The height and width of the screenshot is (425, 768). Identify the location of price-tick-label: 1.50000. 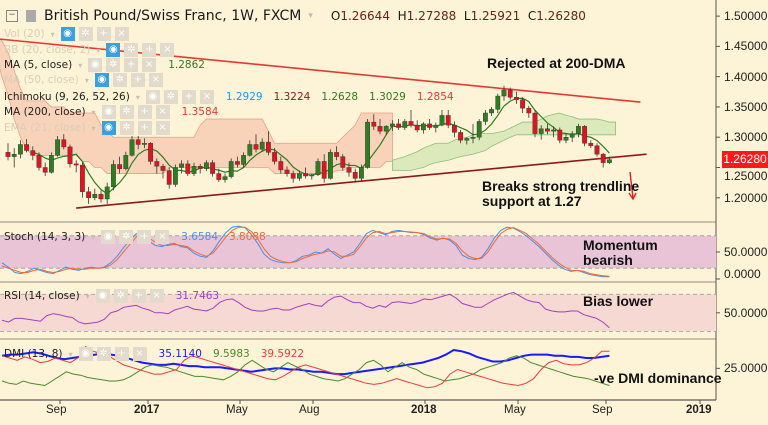
(746, 16).